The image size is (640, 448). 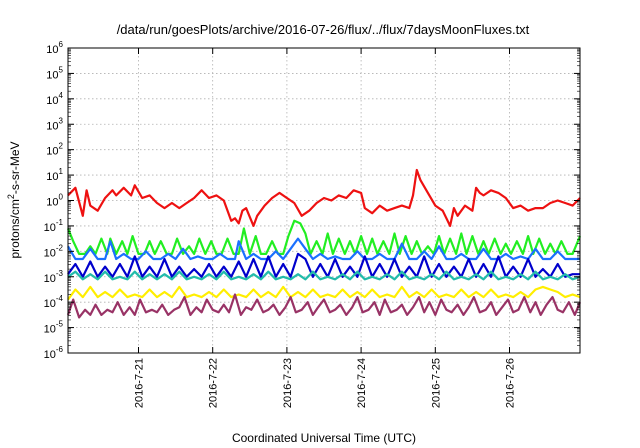 What do you see at coordinates (15, 228) in the screenshot?
I see `y-axis-label-pre: protons/cm` at bounding box center [15, 228].